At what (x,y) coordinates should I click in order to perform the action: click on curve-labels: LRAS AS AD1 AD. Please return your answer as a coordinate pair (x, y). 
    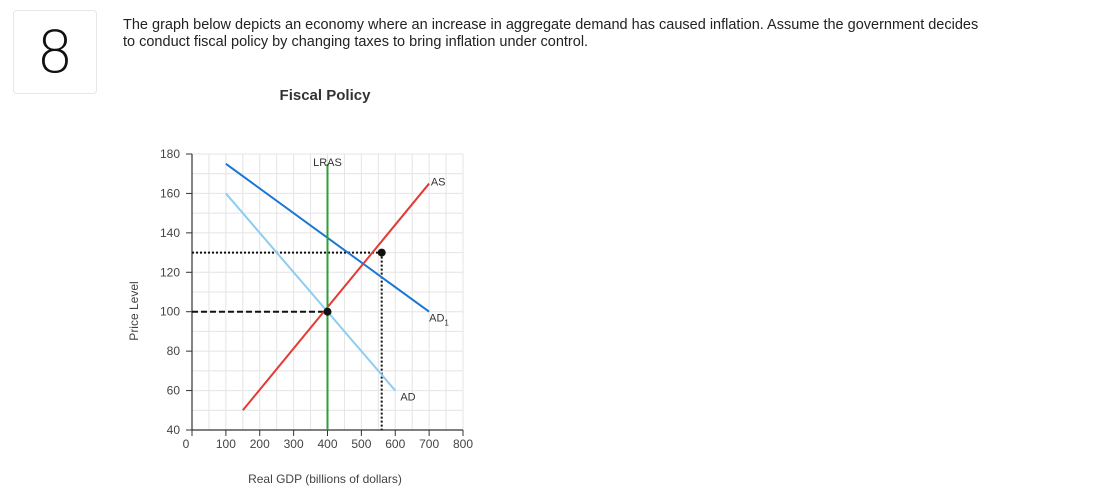
    Looking at the image, I should click on (381, 280).